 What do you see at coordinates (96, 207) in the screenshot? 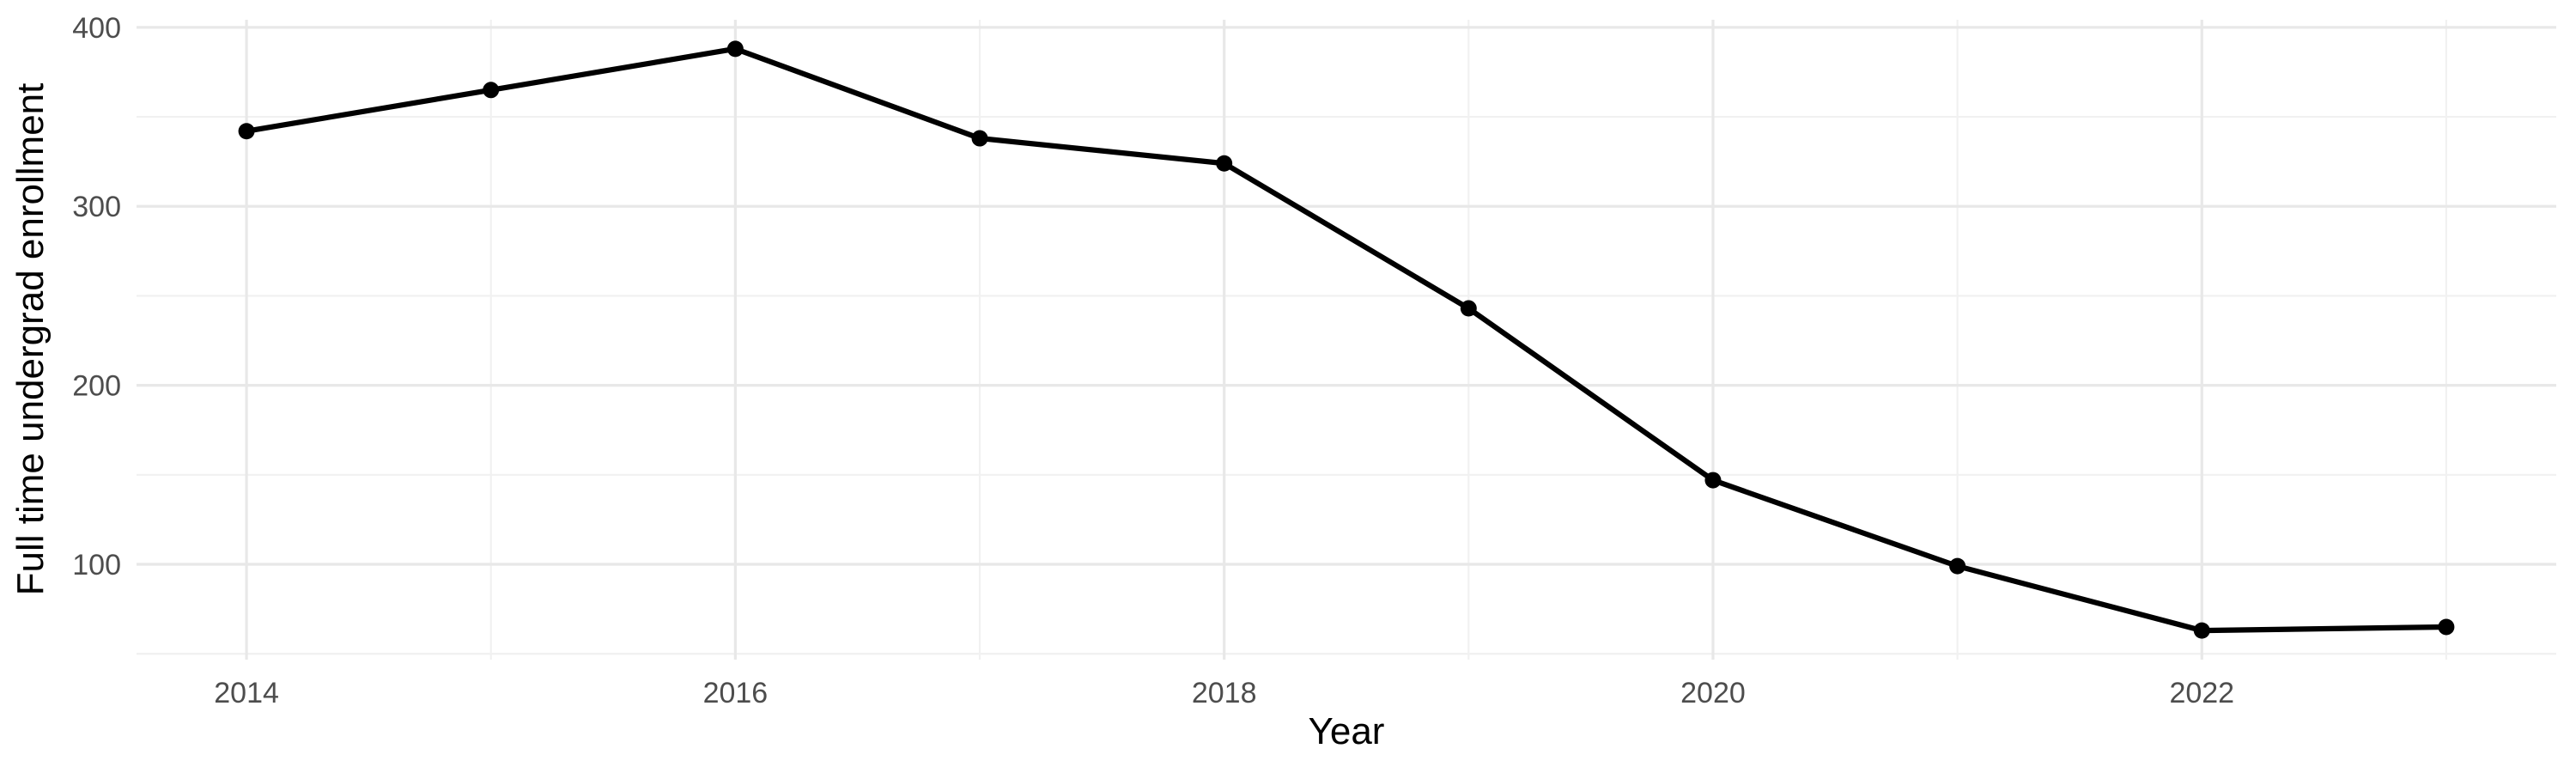
I see `y-tick-label-300: 300` at bounding box center [96, 207].